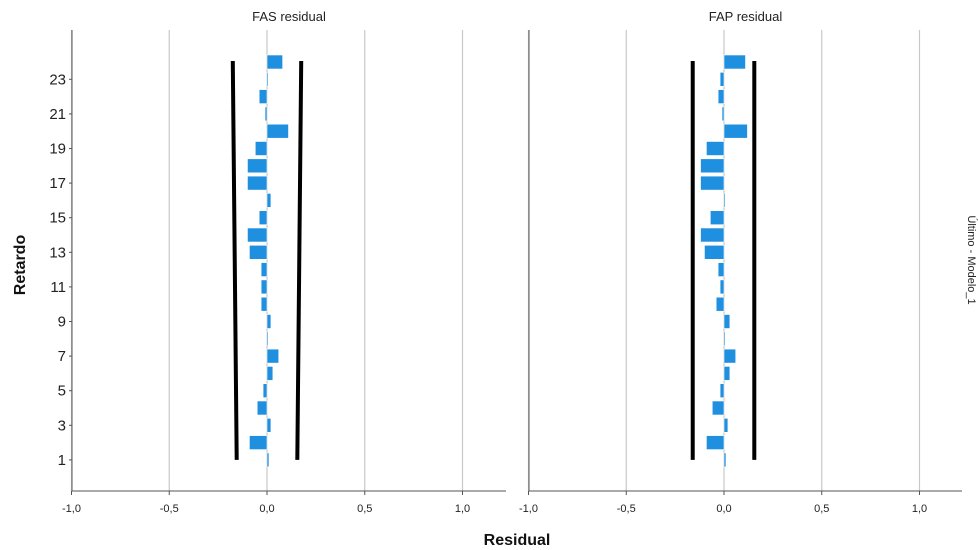 This screenshot has width=978, height=550. I want to click on panel-title: FAS residual, so click(289, 16).